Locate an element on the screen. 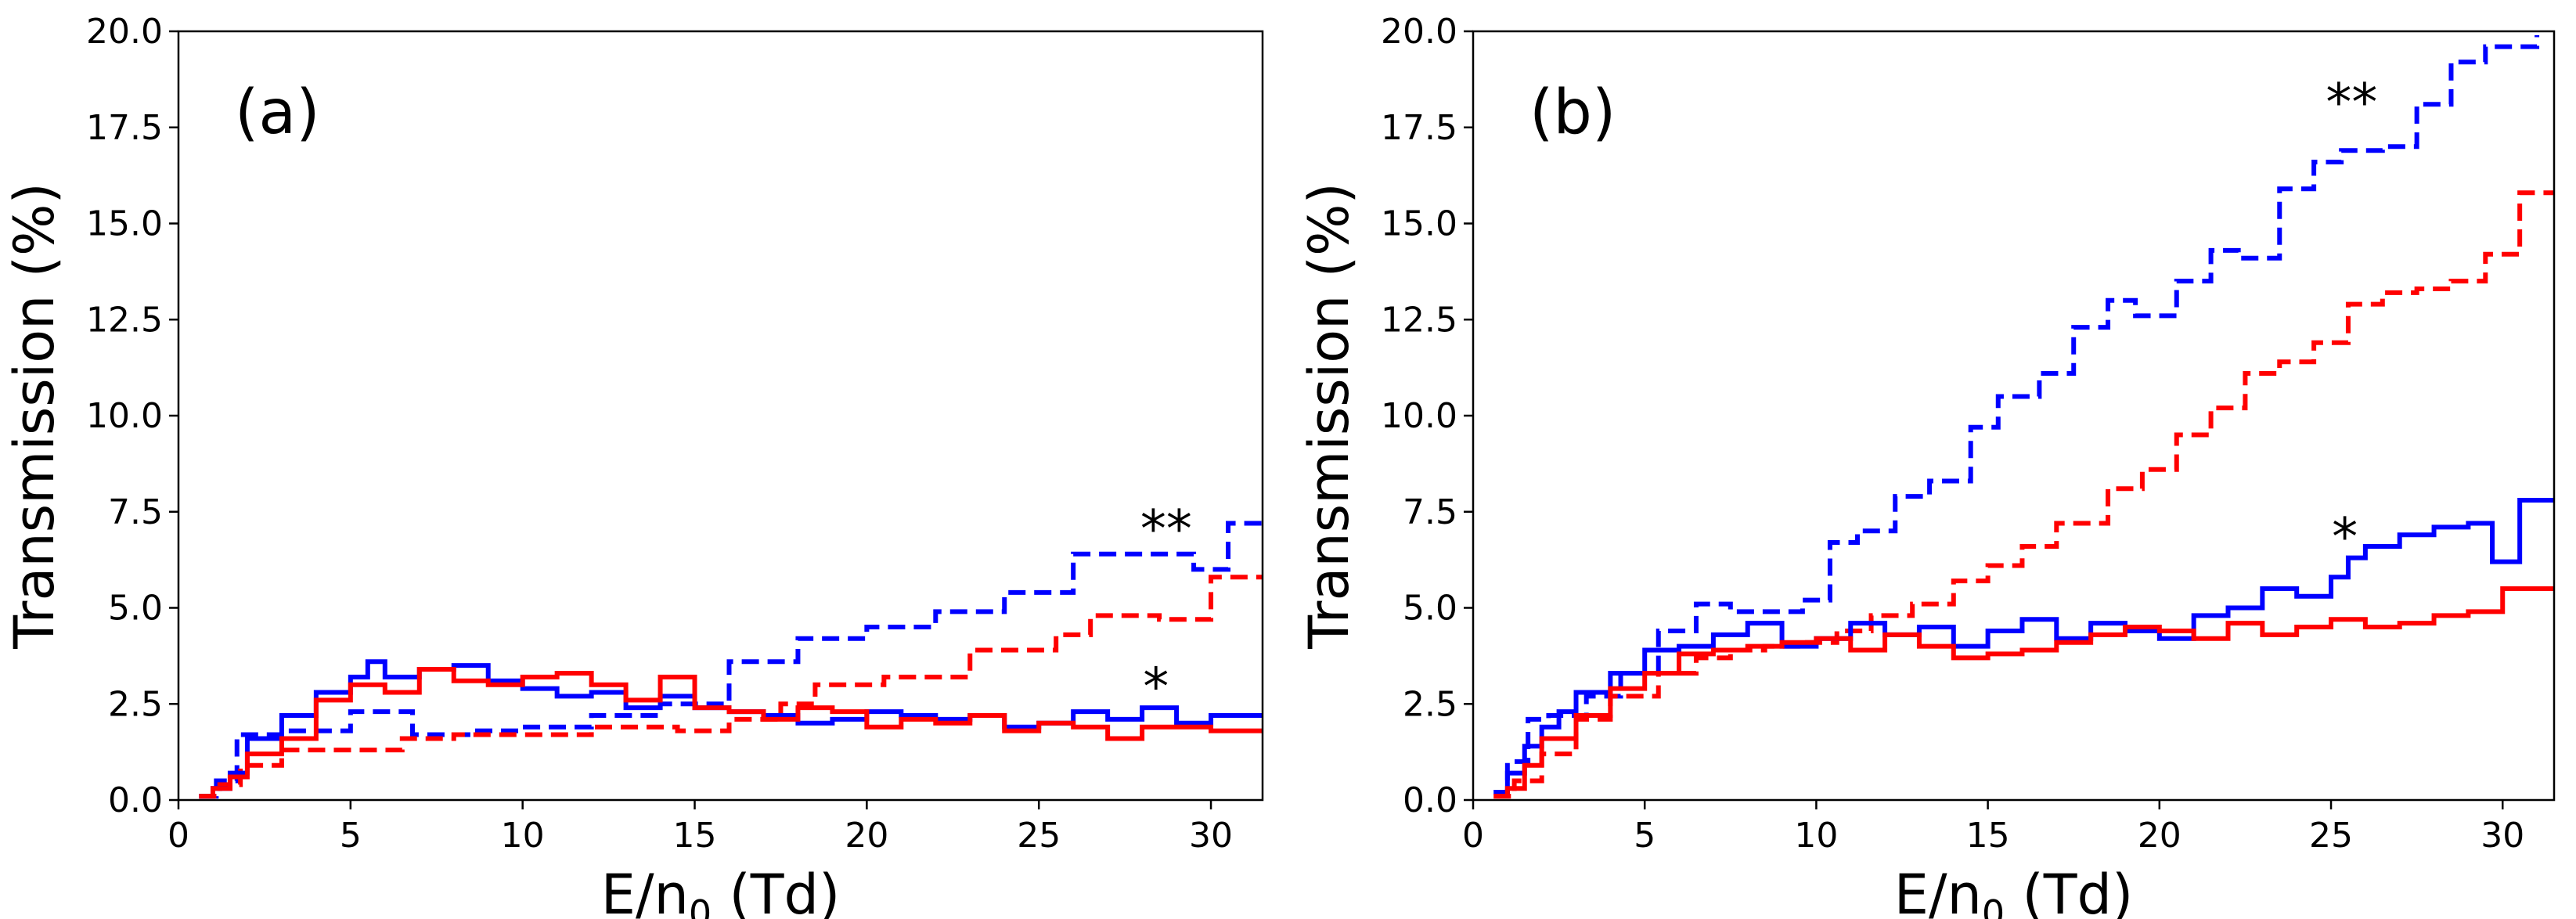  chart-a-xtick-label: 15 is located at coordinates (695, 836).